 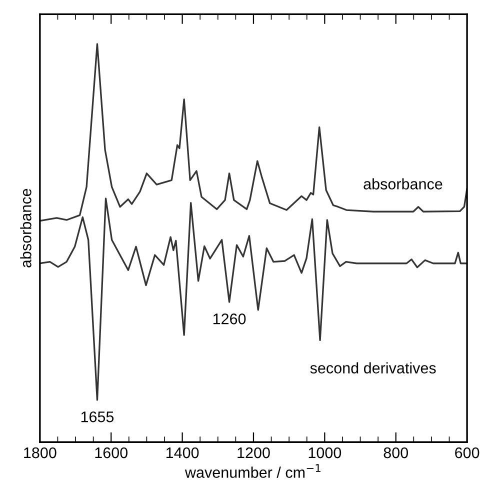 I want to click on x-tick-label: 1200, so click(x=254, y=452).